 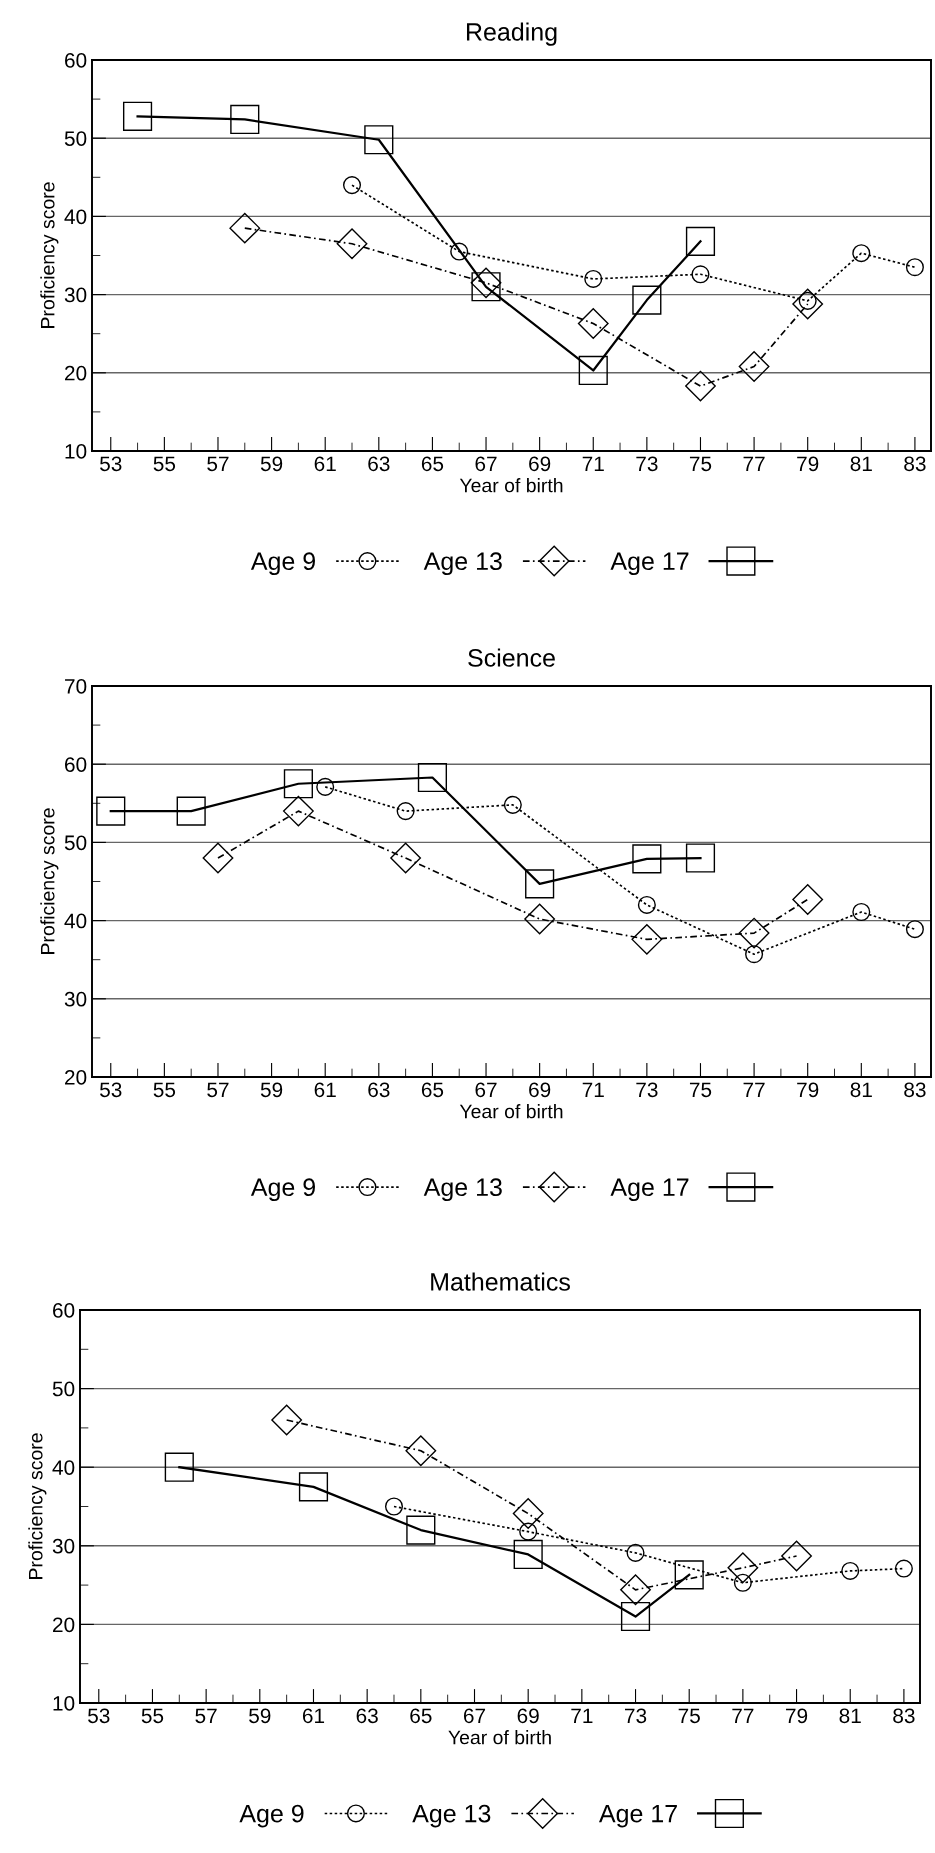 I want to click on y-tick-label: 10, so click(x=64, y=1703).